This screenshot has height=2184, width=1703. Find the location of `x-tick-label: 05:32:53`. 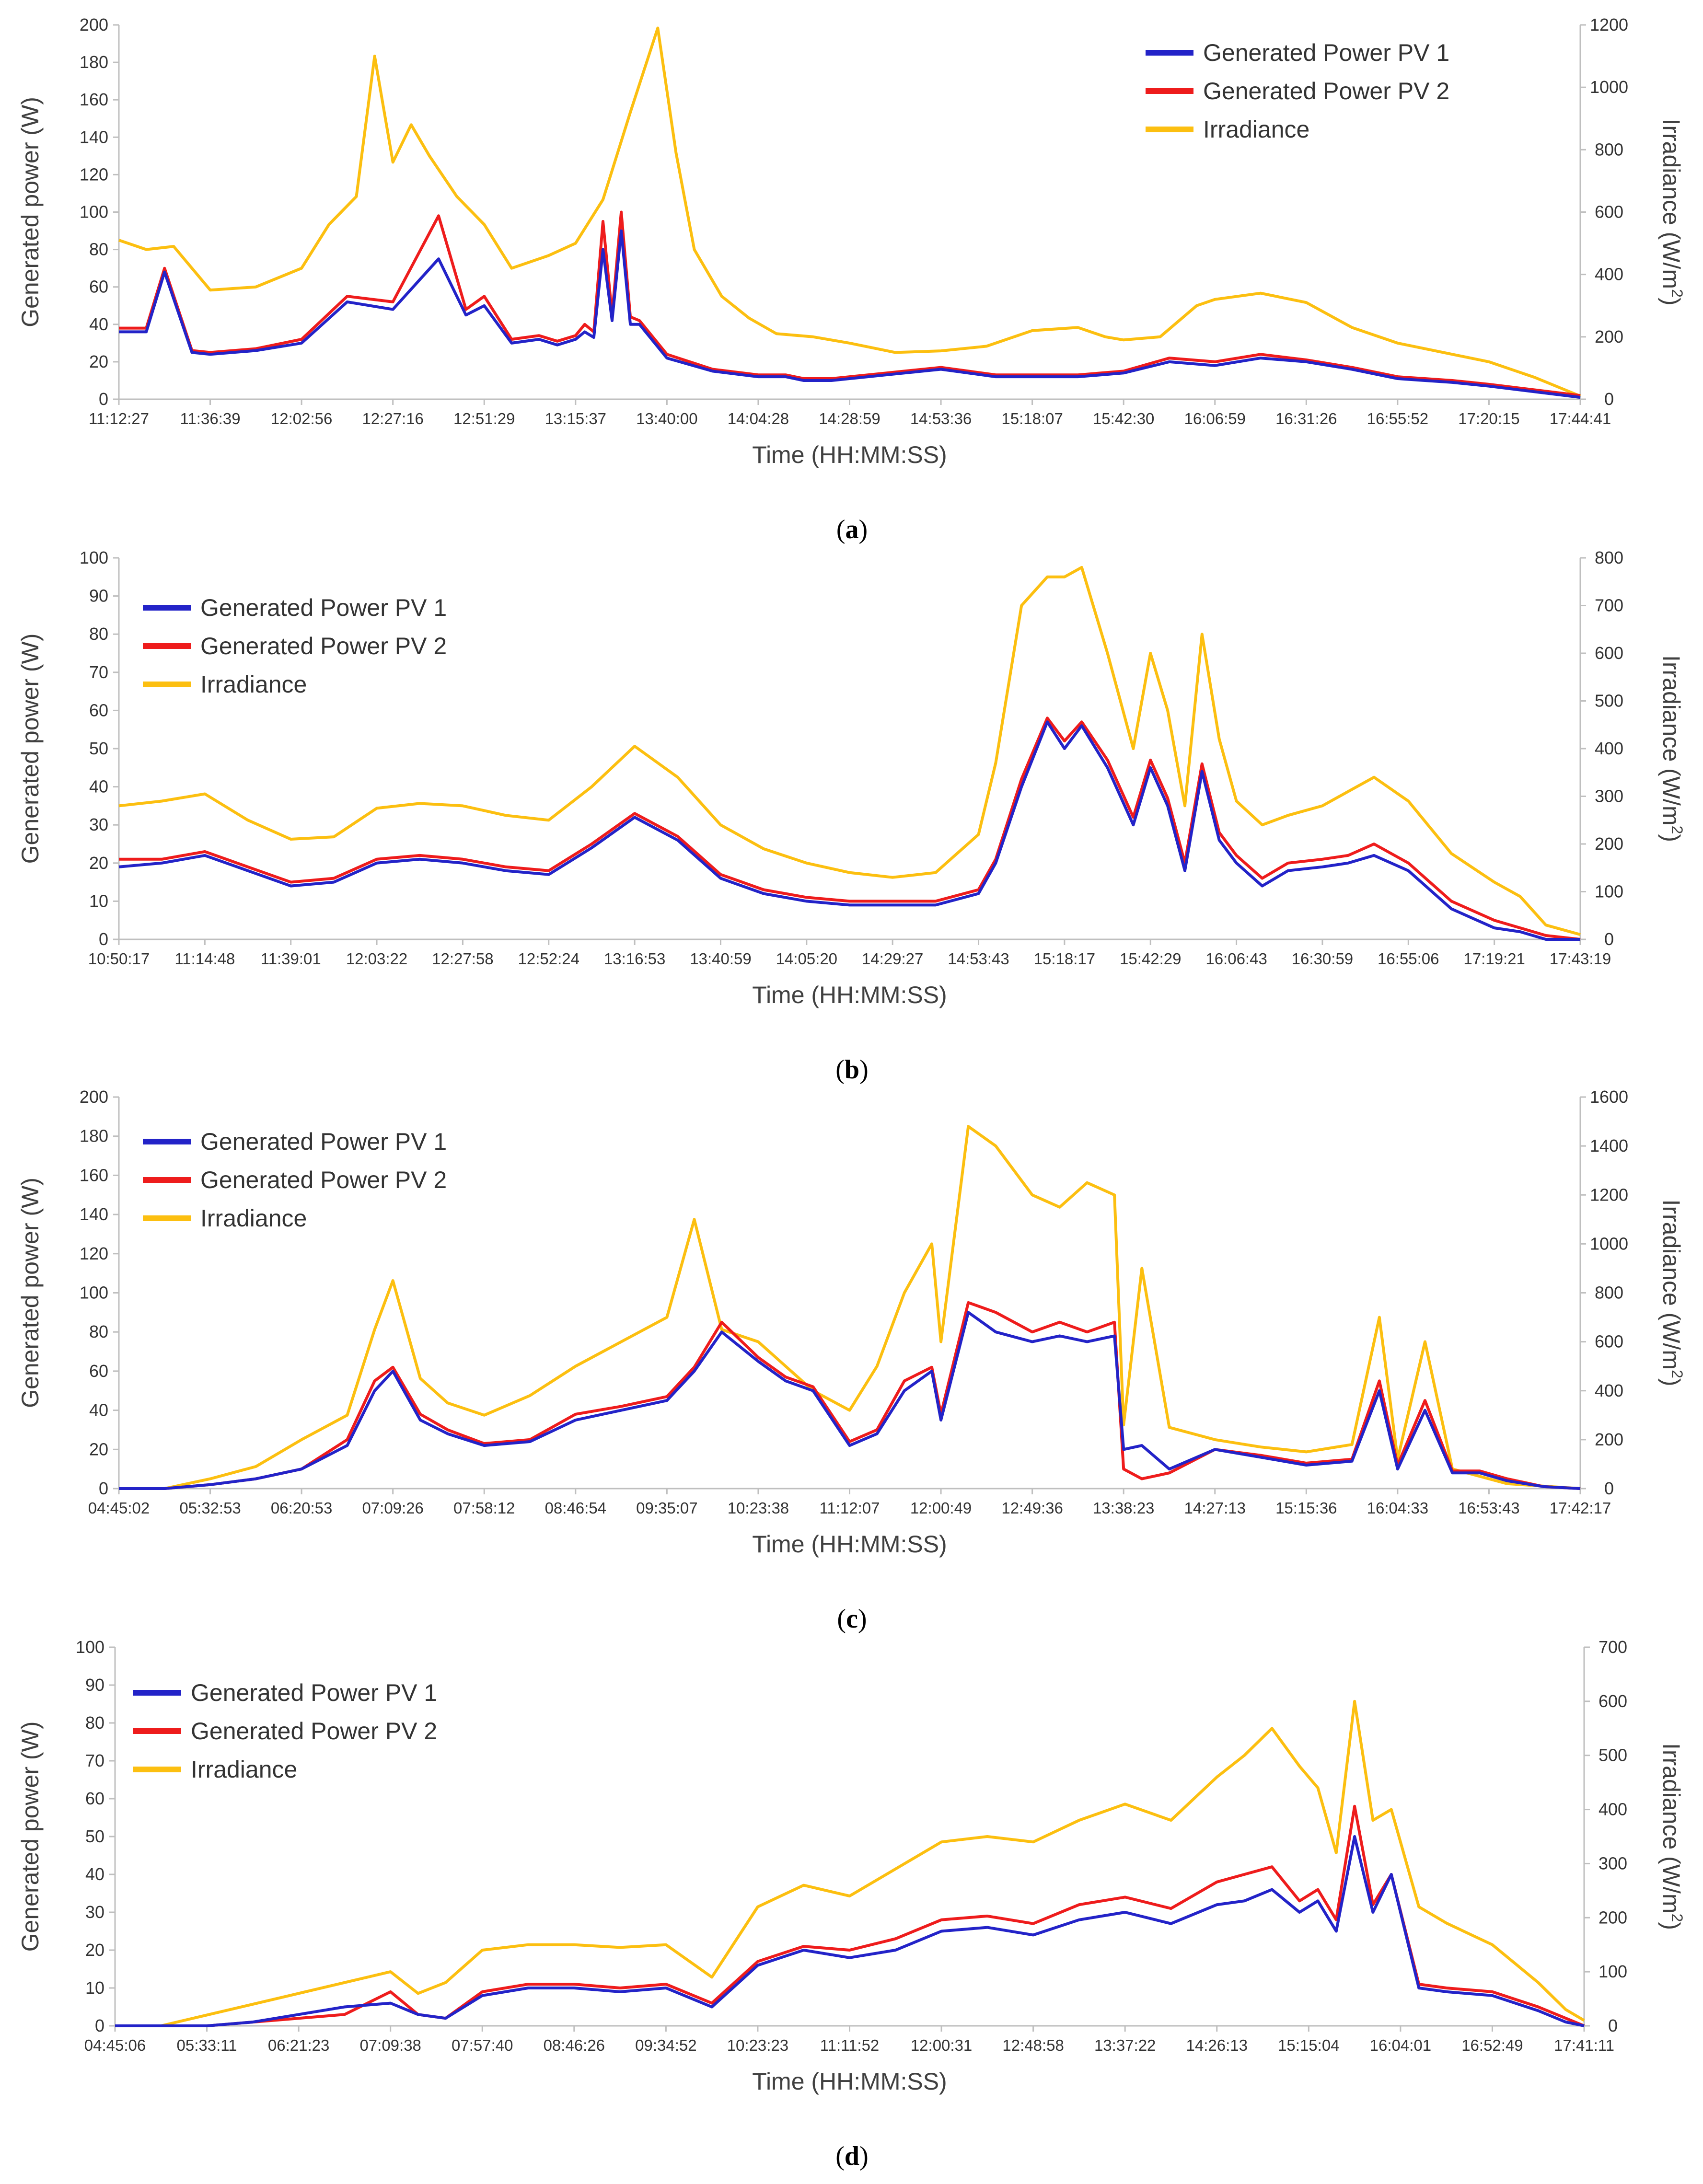

x-tick-label: 05:32:53 is located at coordinates (210, 1508).